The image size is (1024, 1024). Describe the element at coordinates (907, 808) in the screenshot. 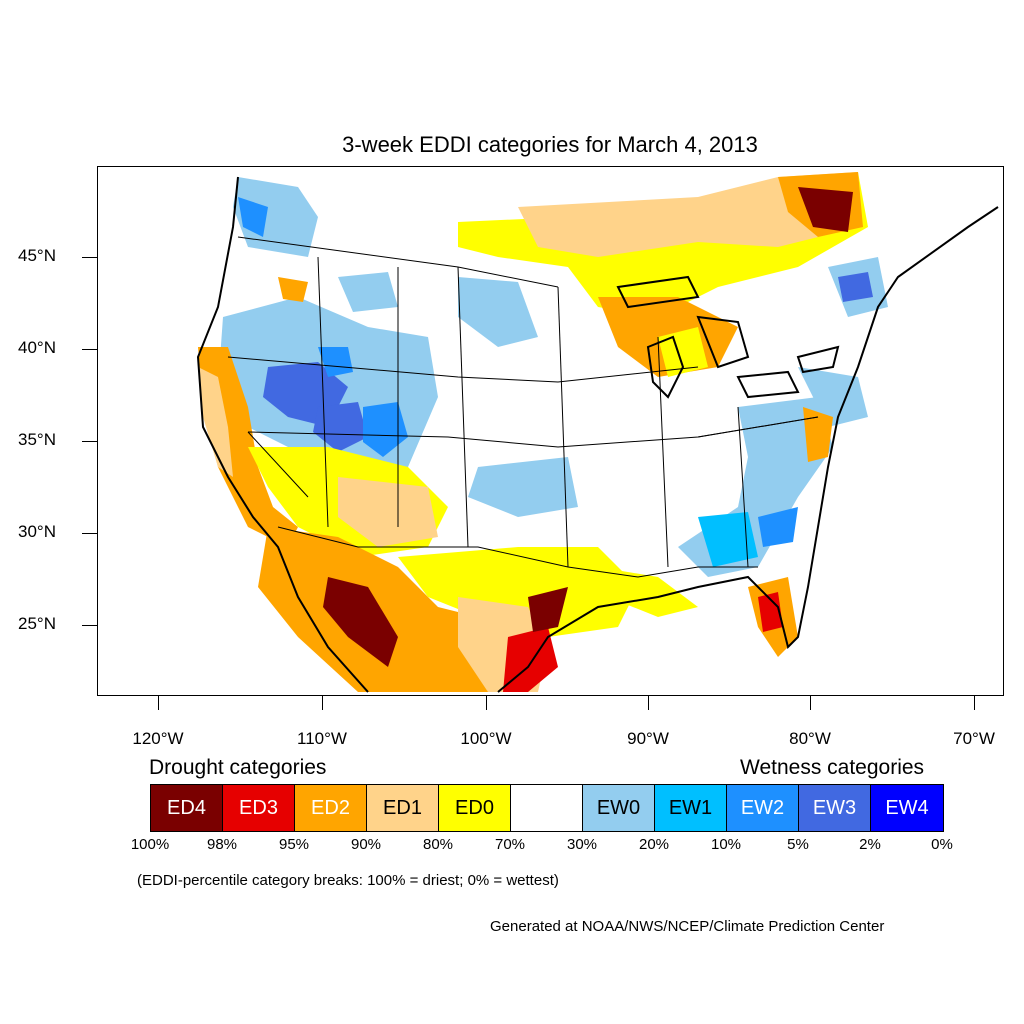

I see `legend-box-ew4: EW4` at that location.